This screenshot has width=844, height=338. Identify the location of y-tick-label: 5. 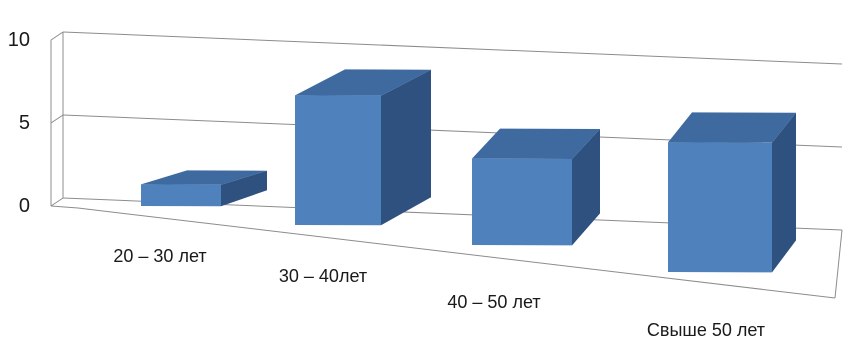
(24, 123).